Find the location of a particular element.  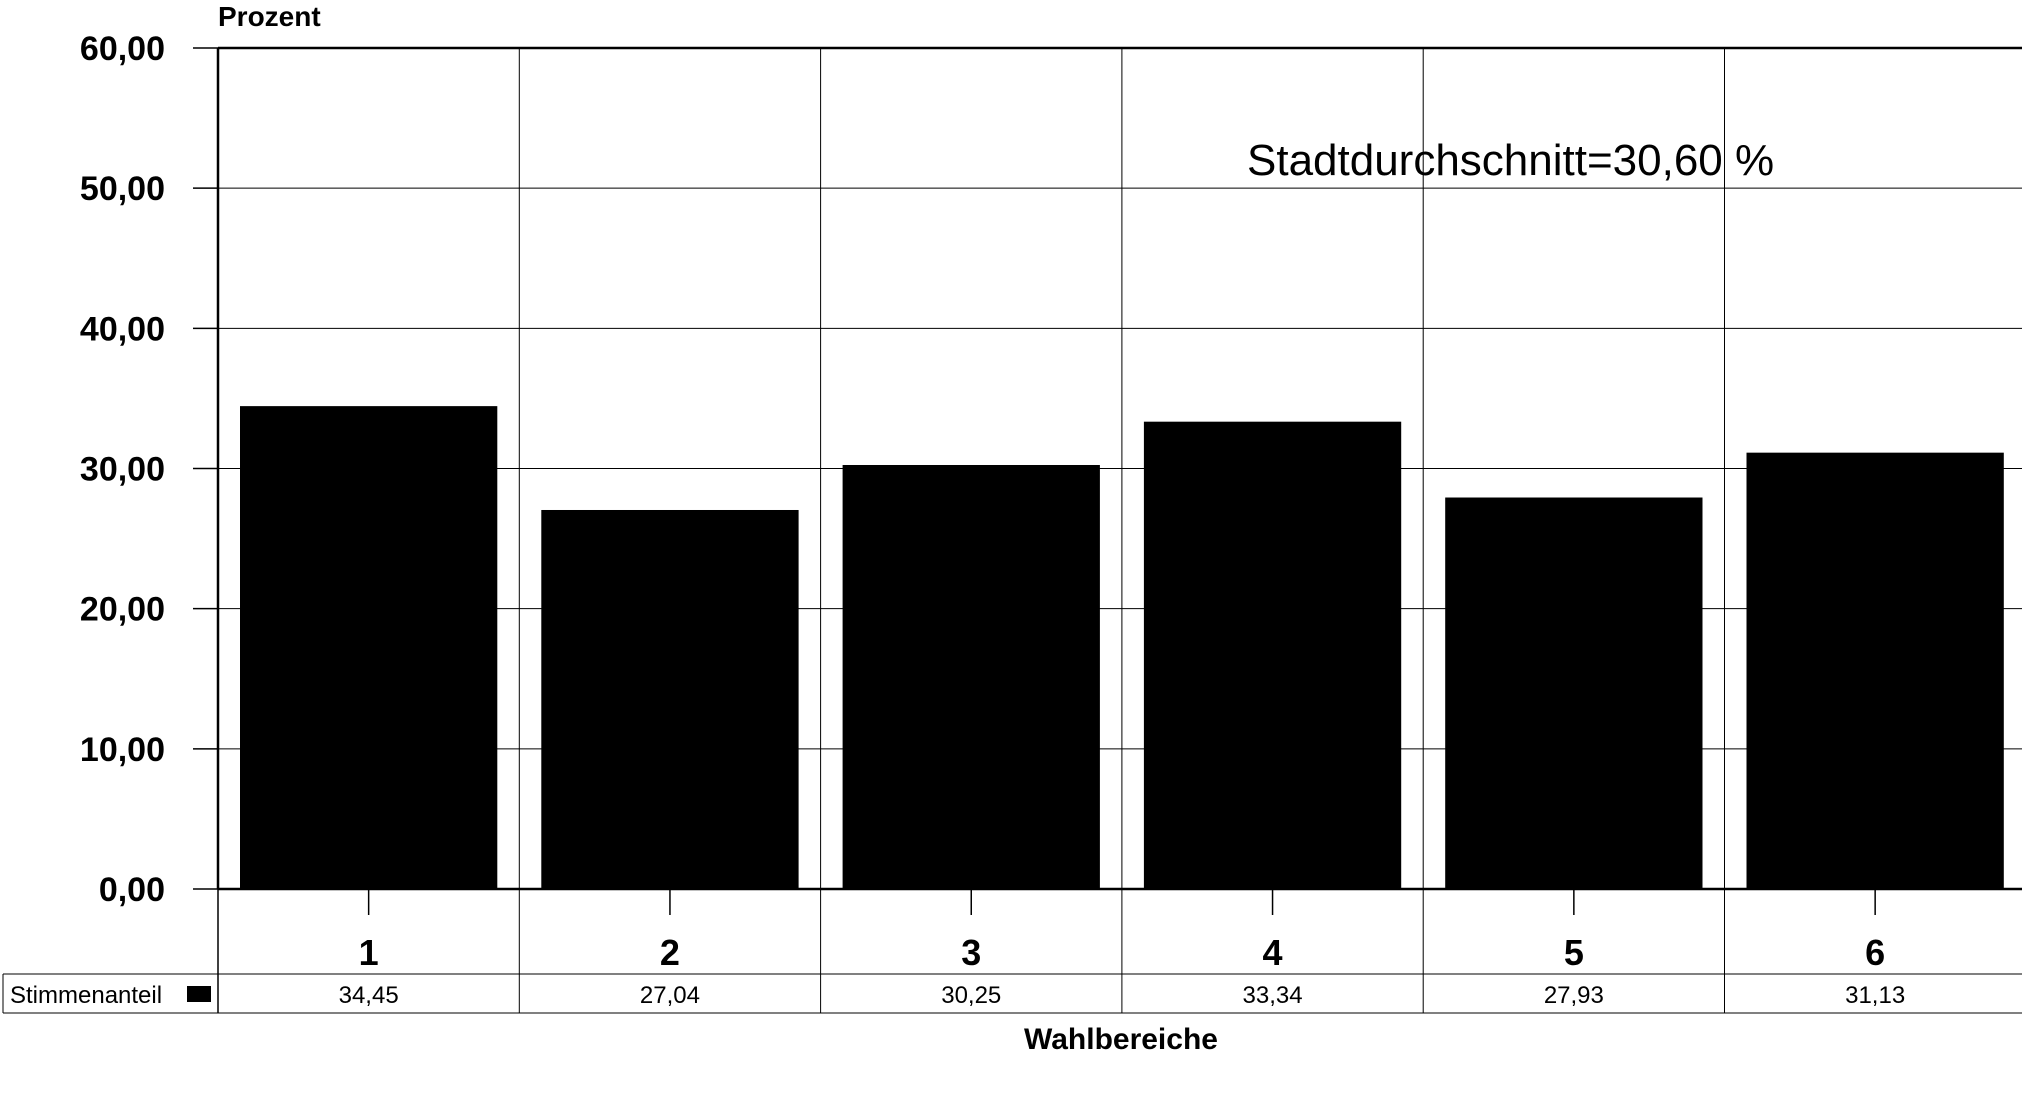

y-axis-title: Prozent is located at coordinates (269, 16).